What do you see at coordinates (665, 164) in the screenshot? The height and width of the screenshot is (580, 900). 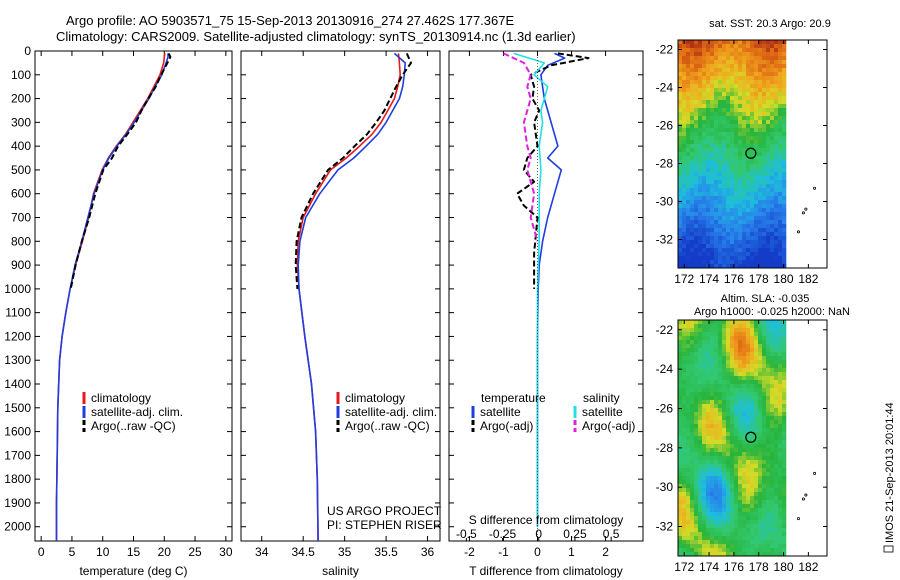 I see `y-tick-label: -28` at bounding box center [665, 164].